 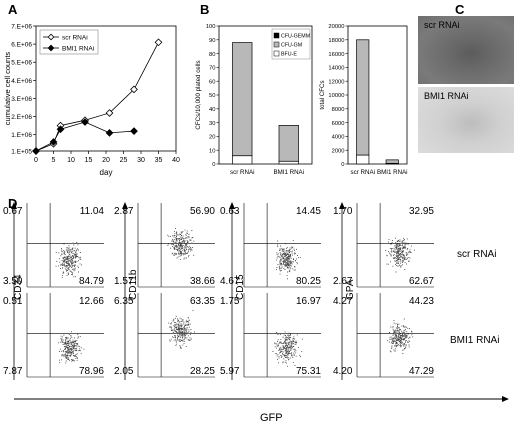 What do you see at coordinates (21, 27) in the screenshot?
I see `y-tick-label: 7.E+06` at bounding box center [21, 27].